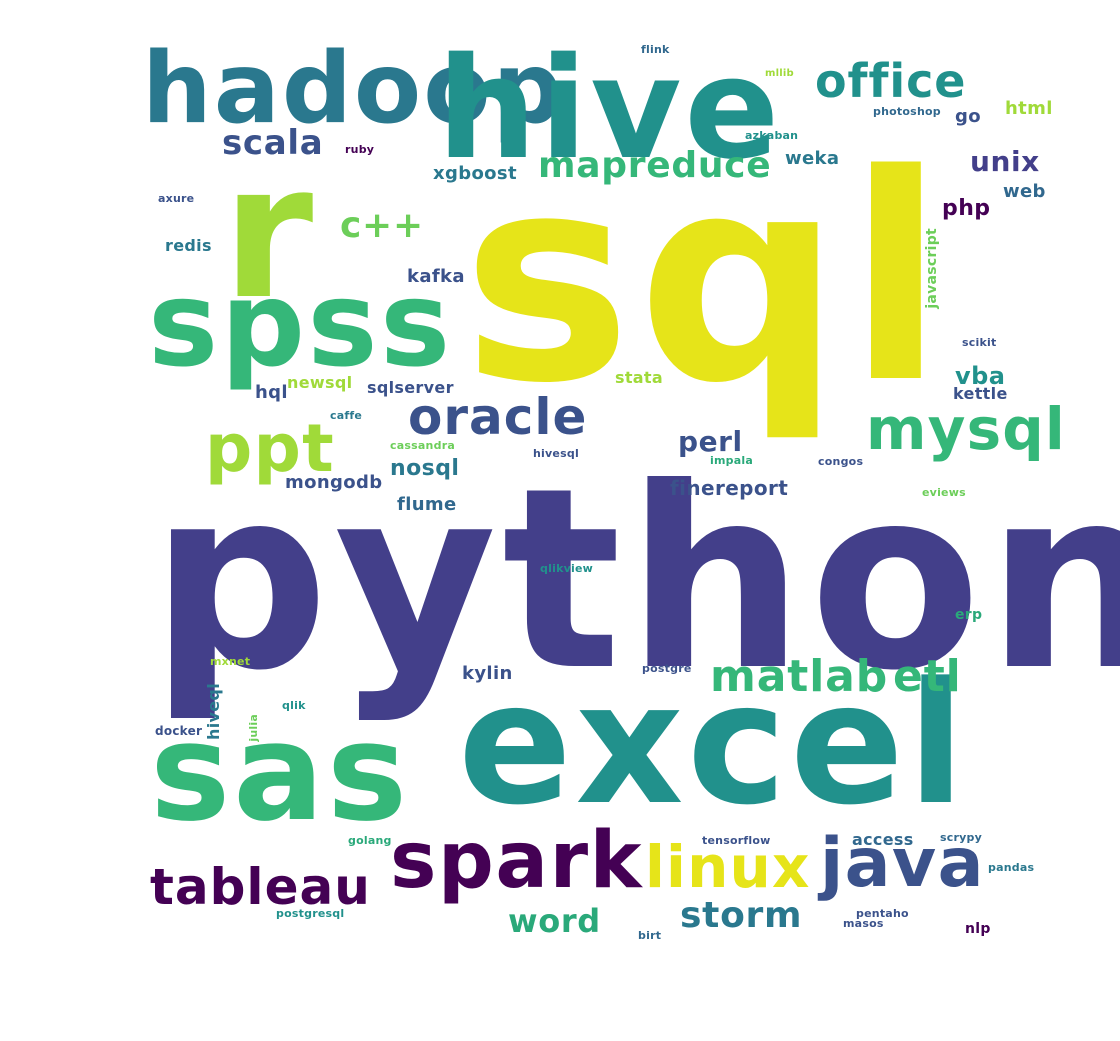 This screenshot has width=1120, height=1041. Describe the element at coordinates (280, 772) in the screenshot. I see `word-sas: sas` at that location.